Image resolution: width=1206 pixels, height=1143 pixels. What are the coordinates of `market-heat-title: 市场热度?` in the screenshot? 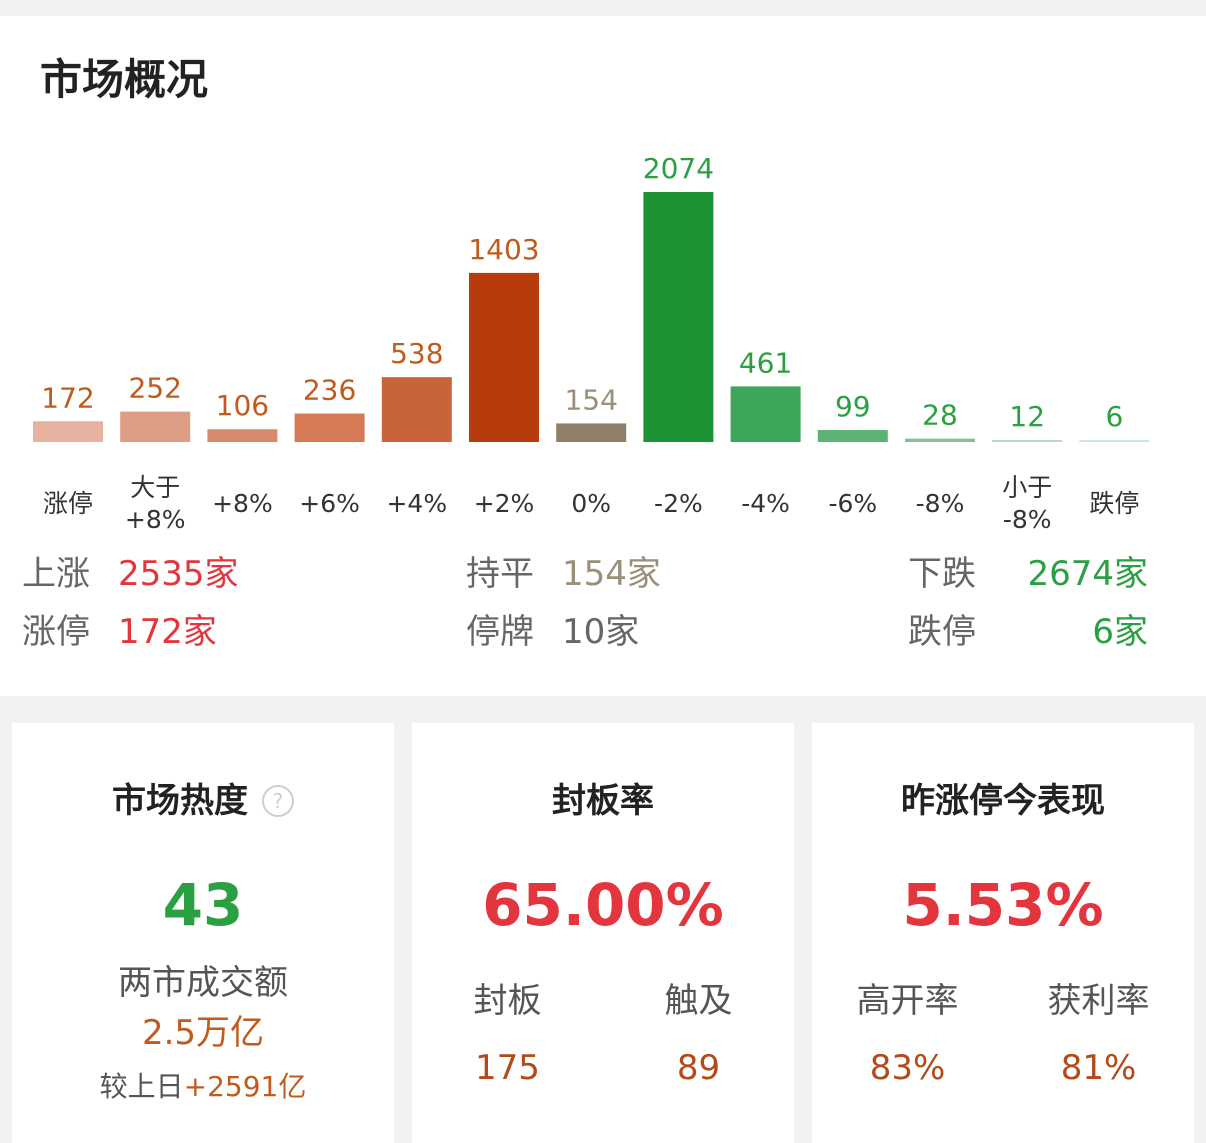 It's located at (203, 797).